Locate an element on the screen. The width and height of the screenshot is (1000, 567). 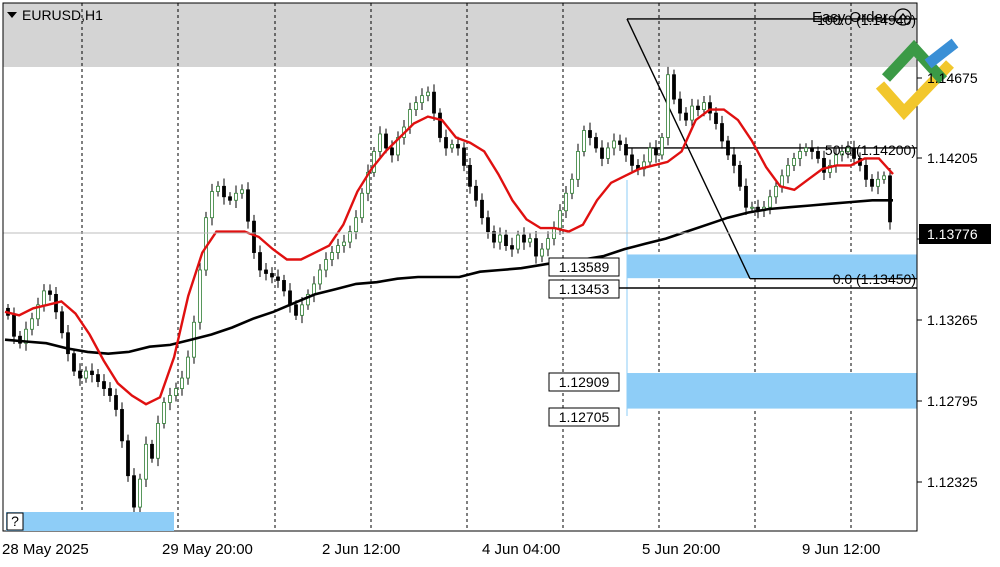
price-box-3: 1.12909 is located at coordinates (584, 382).